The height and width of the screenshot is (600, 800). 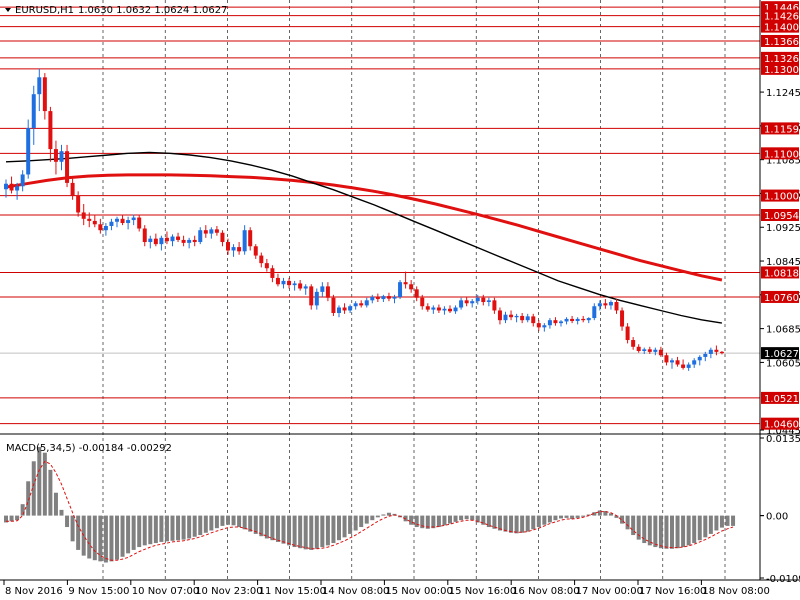 I want to click on ohlc-readout: 1.0630 1.0632 1.0624 1.0627, so click(x=153, y=10).